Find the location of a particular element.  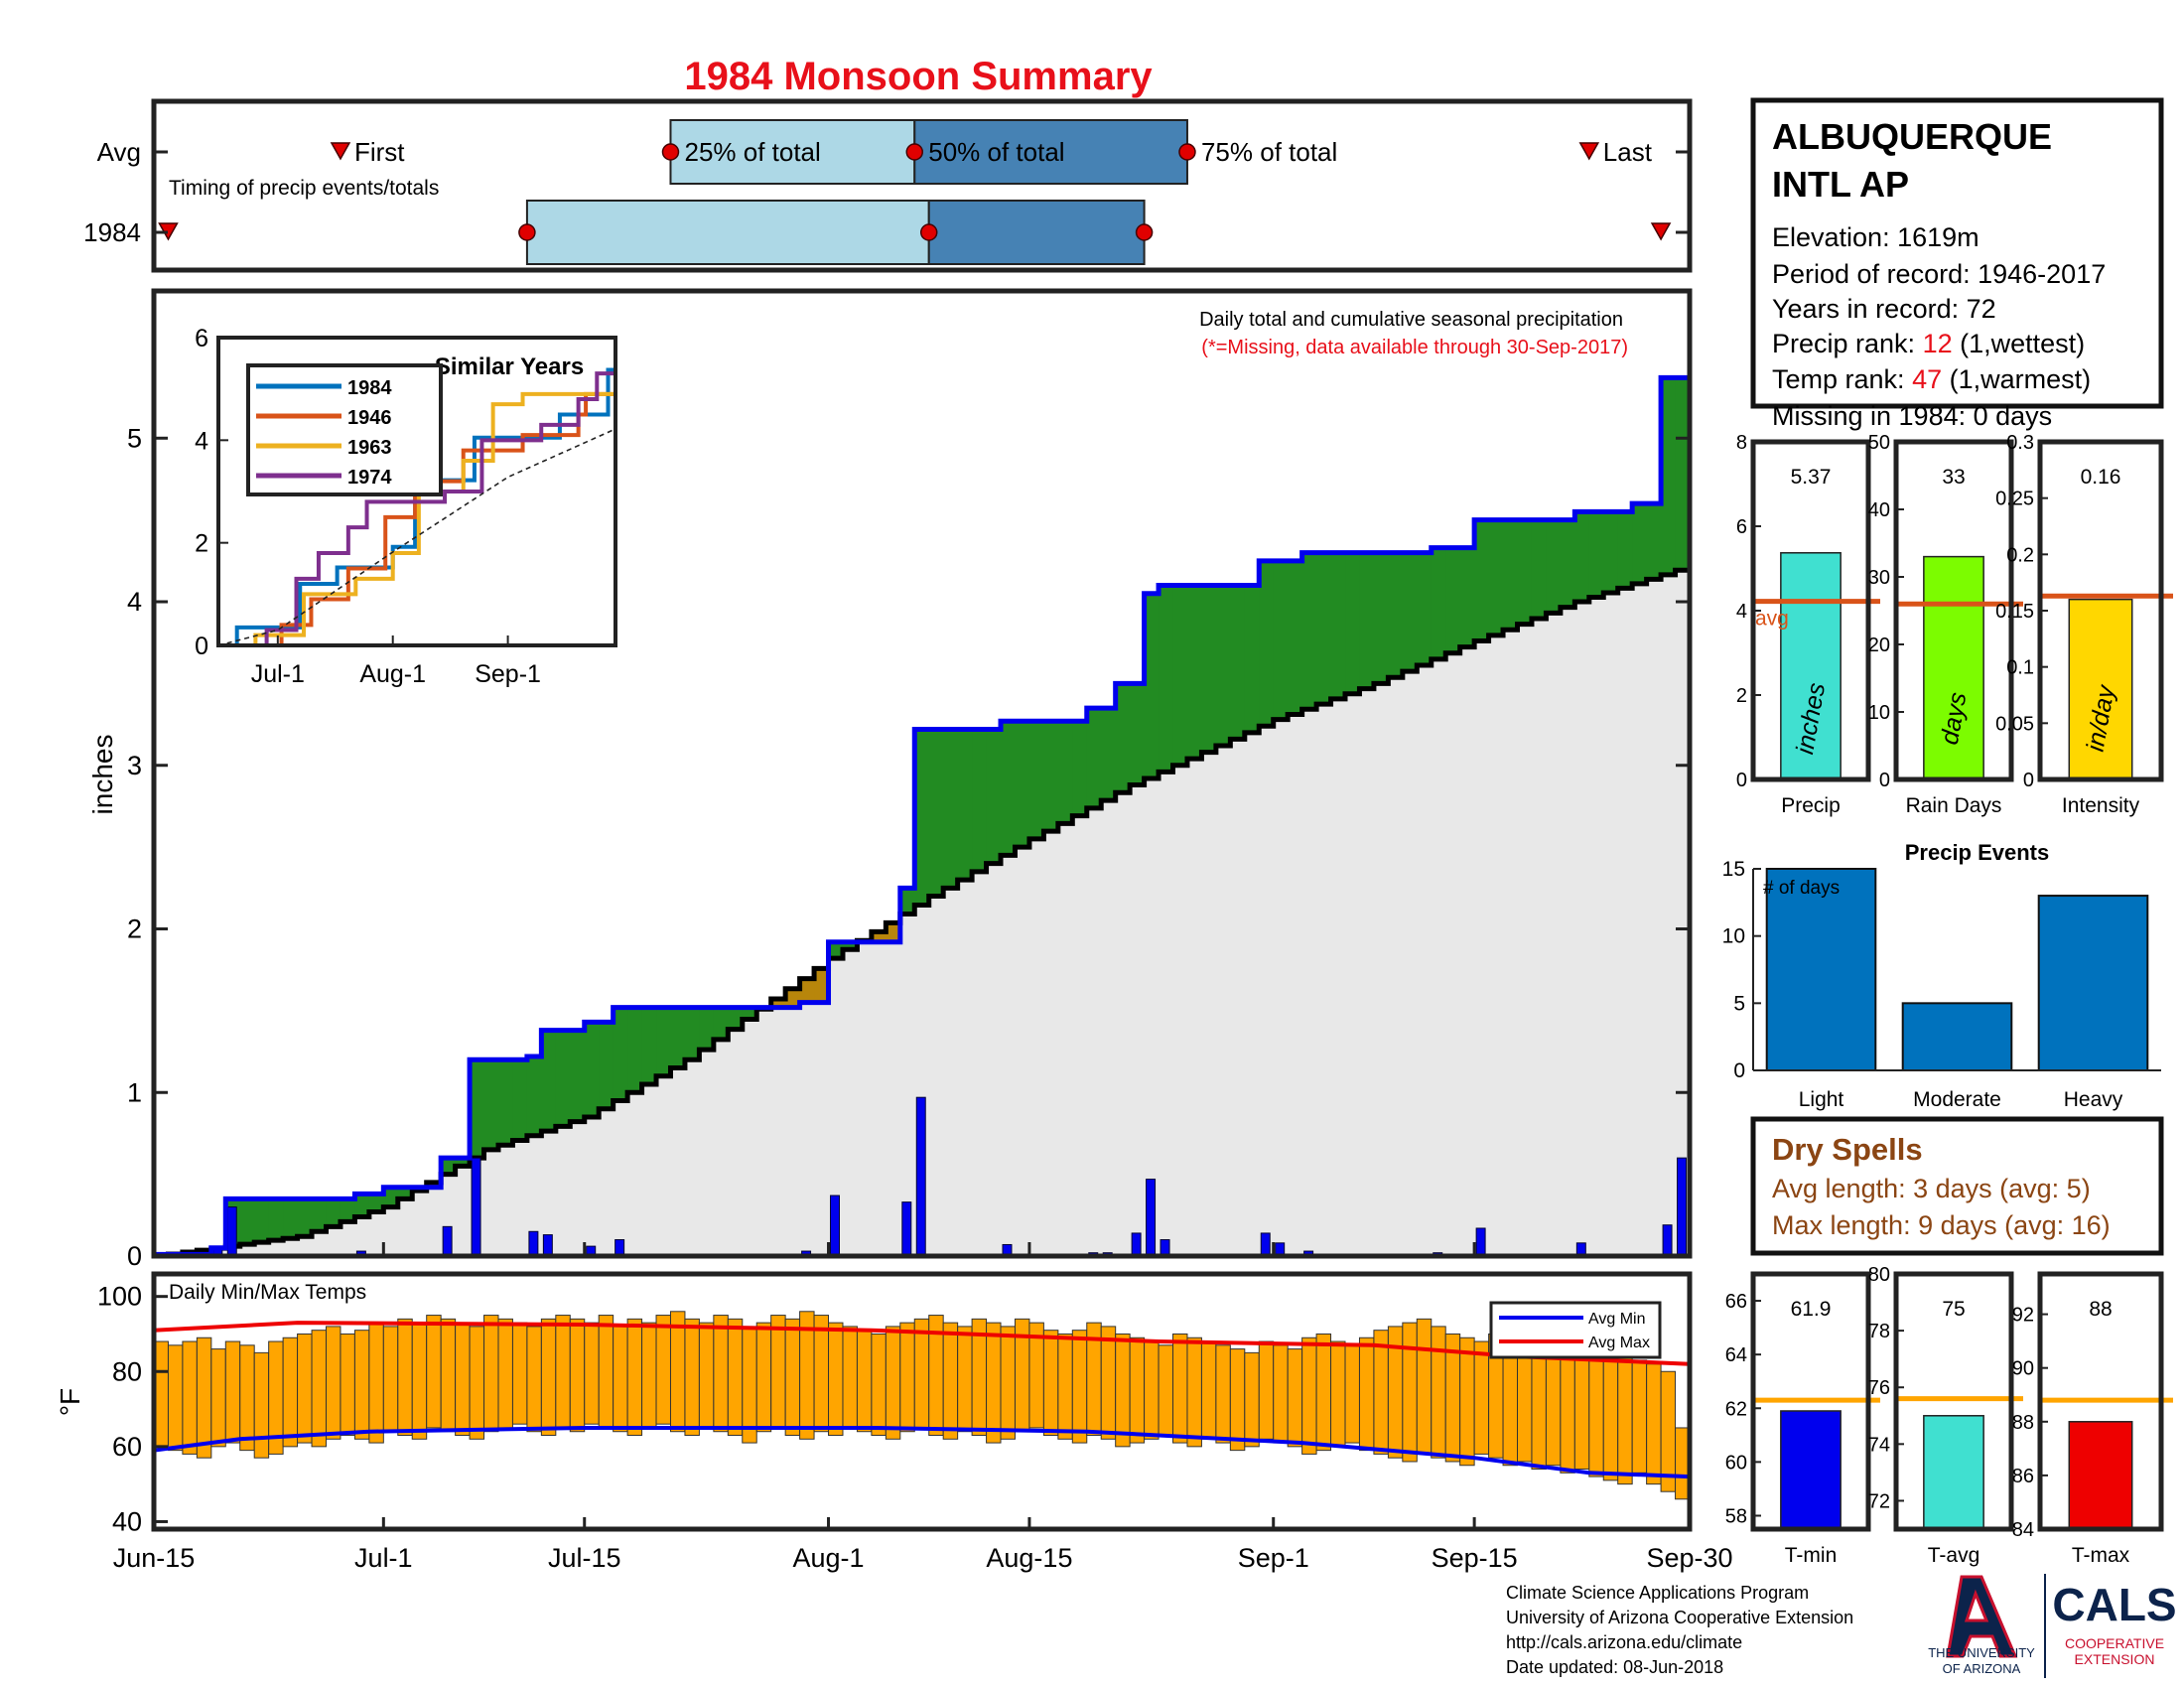

inset-legend-label-1946: 1946 is located at coordinates (369, 418).